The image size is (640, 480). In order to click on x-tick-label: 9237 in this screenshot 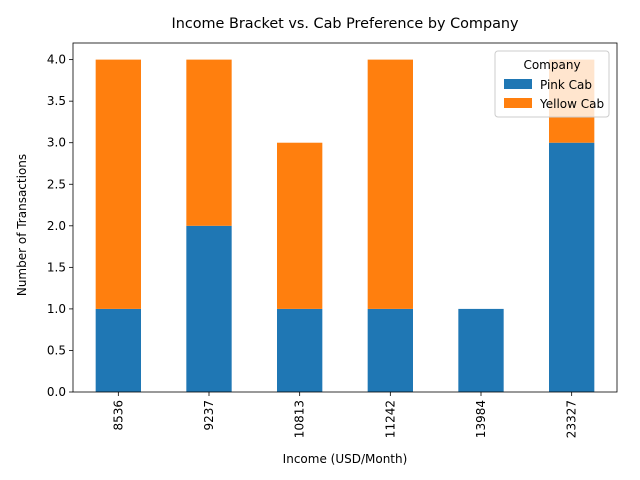, I will do `click(209, 415)`.